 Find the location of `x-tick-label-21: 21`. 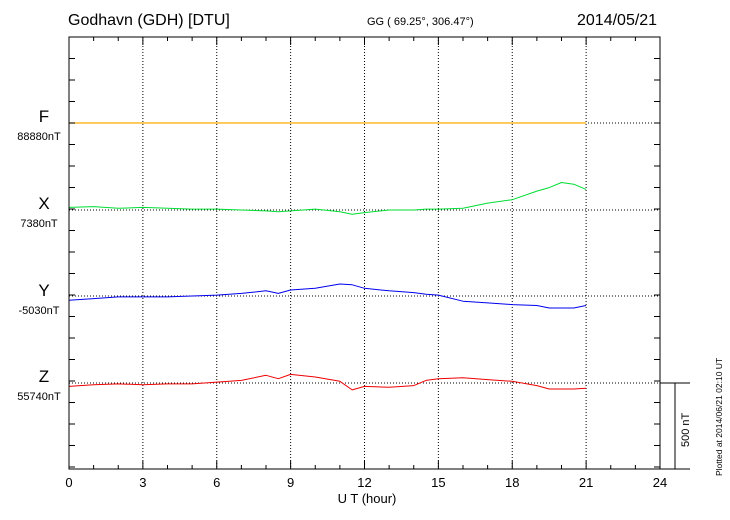

x-tick-label-21: 21 is located at coordinates (586, 482).